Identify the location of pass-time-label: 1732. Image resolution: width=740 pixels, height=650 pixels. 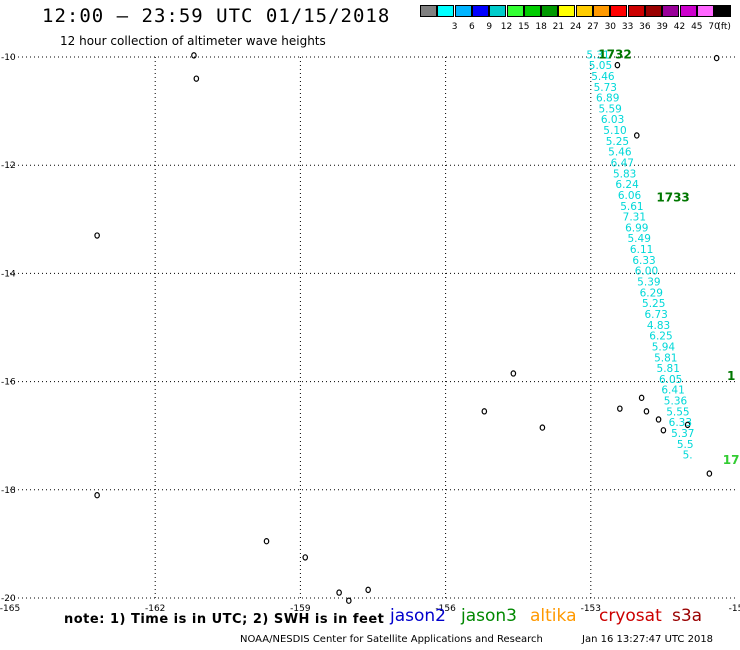
(614, 54).